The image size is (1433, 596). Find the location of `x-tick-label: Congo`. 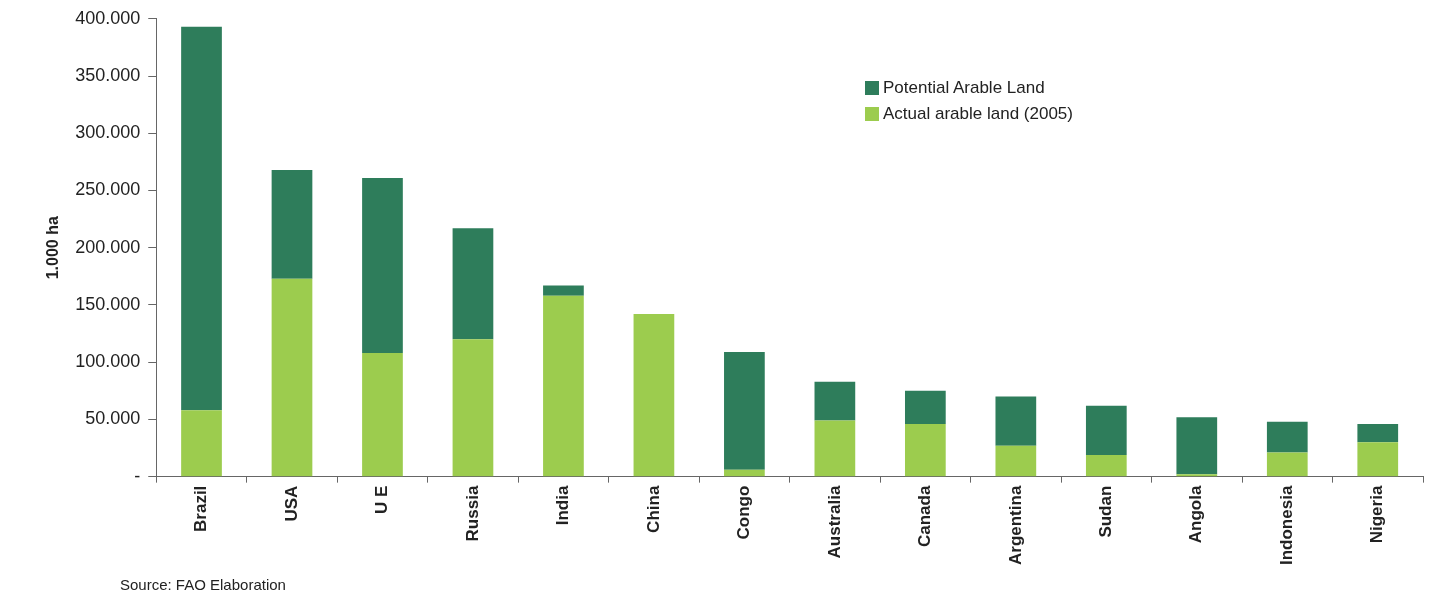

x-tick-label: Congo is located at coordinates (744, 512).